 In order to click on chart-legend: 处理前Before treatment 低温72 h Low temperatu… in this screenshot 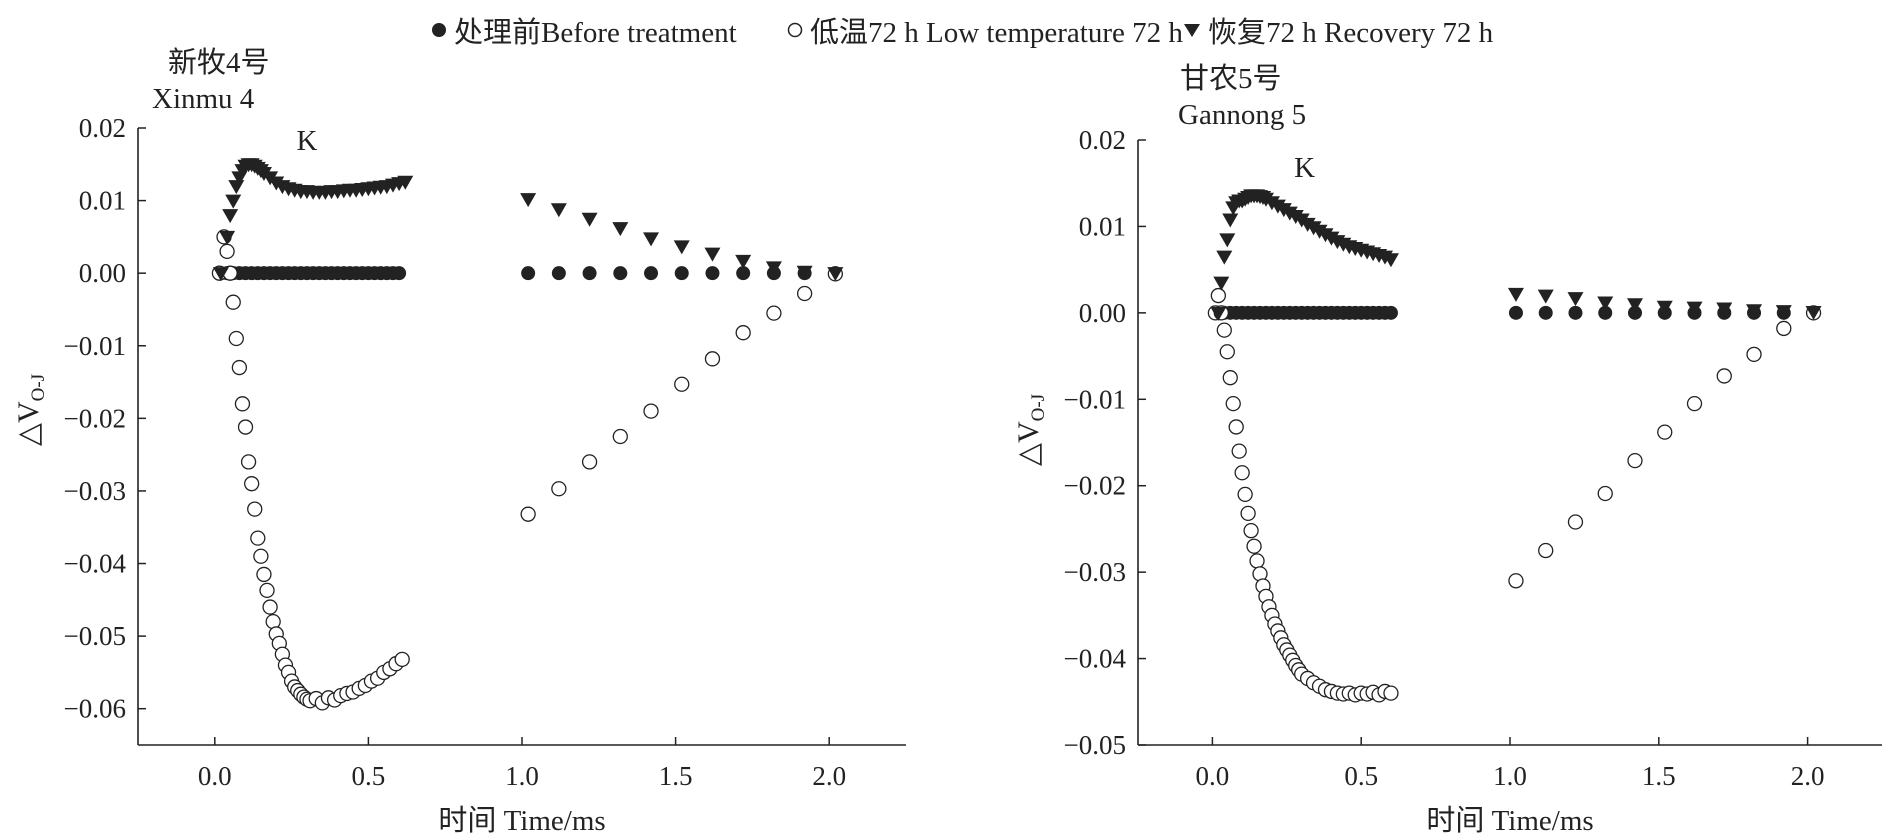, I will do `click(947, 30)`.